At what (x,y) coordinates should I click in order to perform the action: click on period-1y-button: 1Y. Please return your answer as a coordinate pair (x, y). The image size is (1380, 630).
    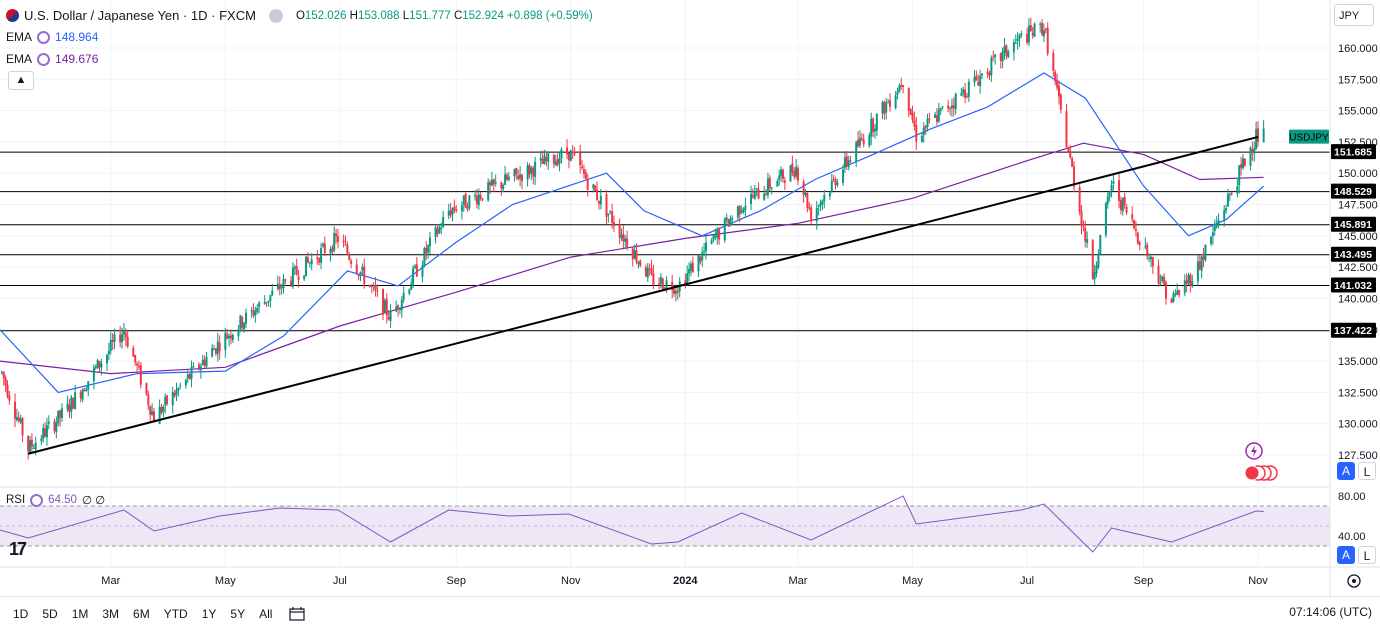
    Looking at the image, I should click on (209, 613).